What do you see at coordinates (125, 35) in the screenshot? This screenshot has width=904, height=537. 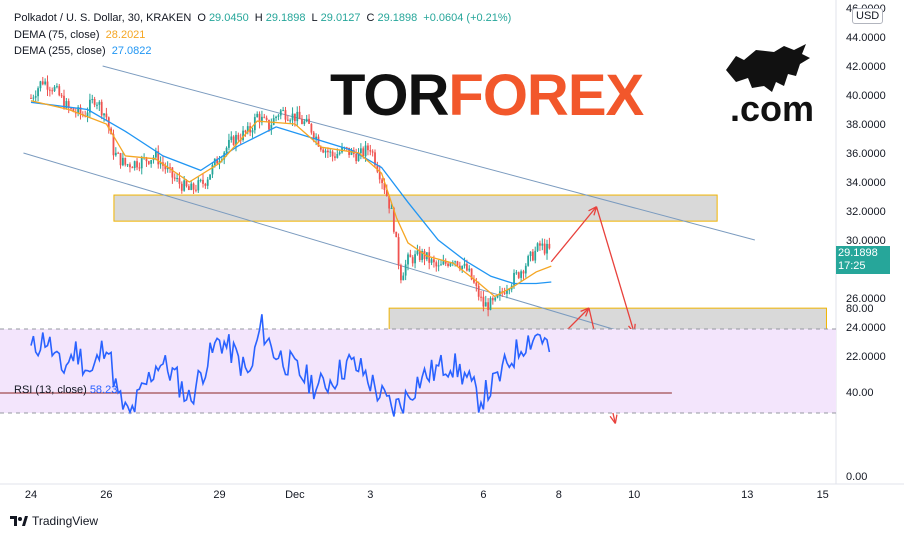 I see `dema75-value: 28.2021` at bounding box center [125, 35].